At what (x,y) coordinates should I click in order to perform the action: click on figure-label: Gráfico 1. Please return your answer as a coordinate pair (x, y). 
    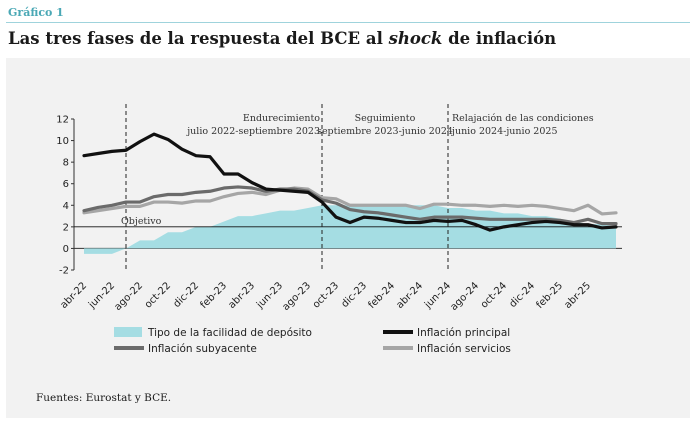
    Looking at the image, I should click on (36, 12).